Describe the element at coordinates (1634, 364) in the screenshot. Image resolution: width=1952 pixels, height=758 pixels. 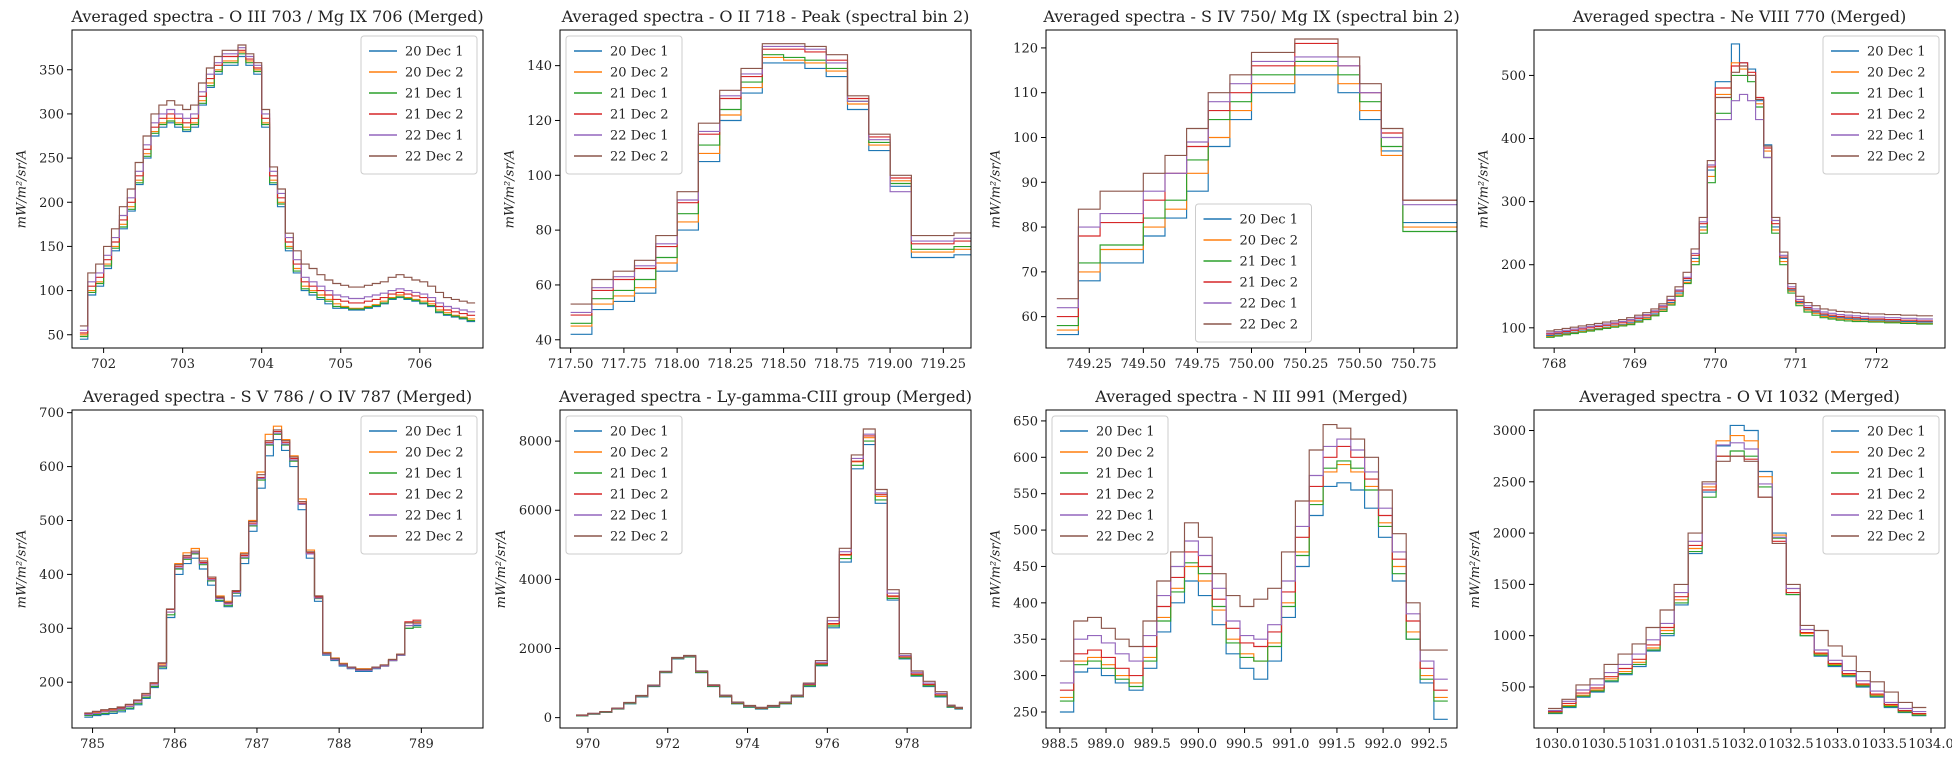
I see `x-tick-label: 769` at that location.